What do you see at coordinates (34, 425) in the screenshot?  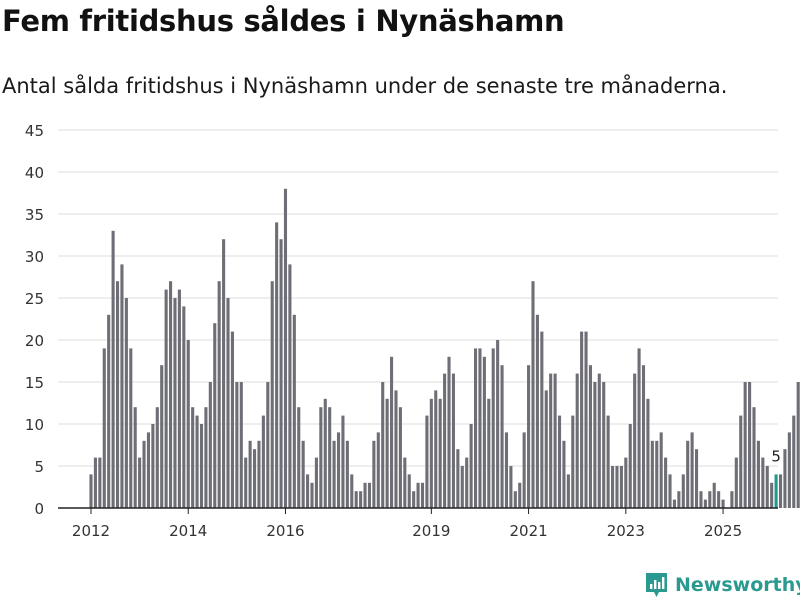 I see `y-tick-label: 10` at bounding box center [34, 425].